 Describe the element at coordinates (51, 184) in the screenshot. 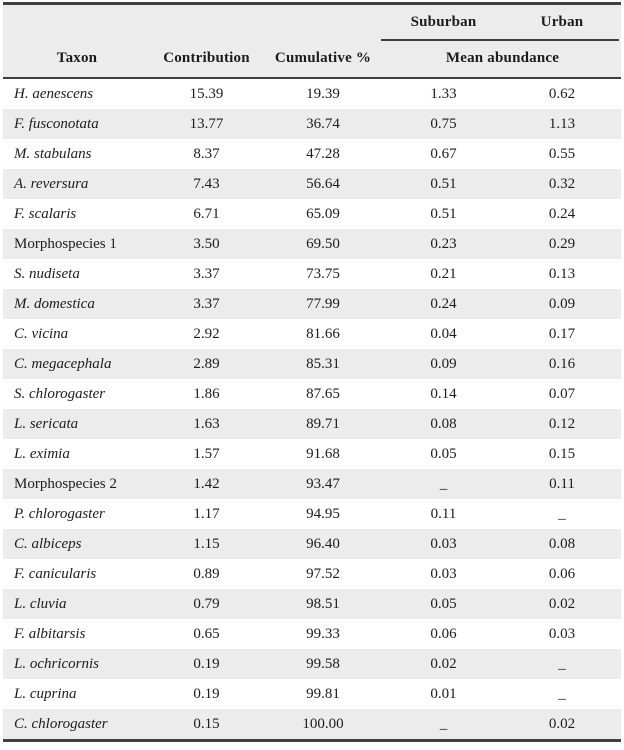

I see `taxon-cell: A. reversura` at that location.